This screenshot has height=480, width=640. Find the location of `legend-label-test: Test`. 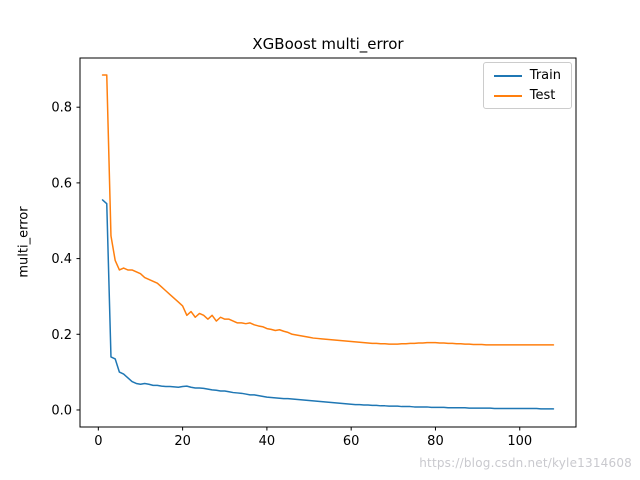

legend-label-test: Test is located at coordinates (542, 95).